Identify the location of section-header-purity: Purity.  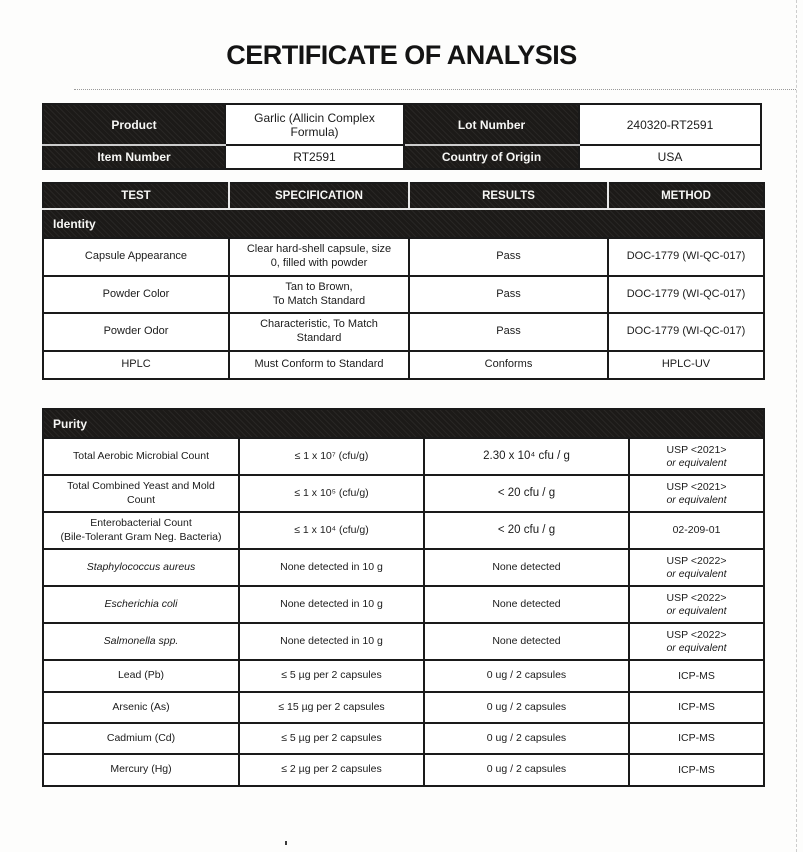
(403, 423).